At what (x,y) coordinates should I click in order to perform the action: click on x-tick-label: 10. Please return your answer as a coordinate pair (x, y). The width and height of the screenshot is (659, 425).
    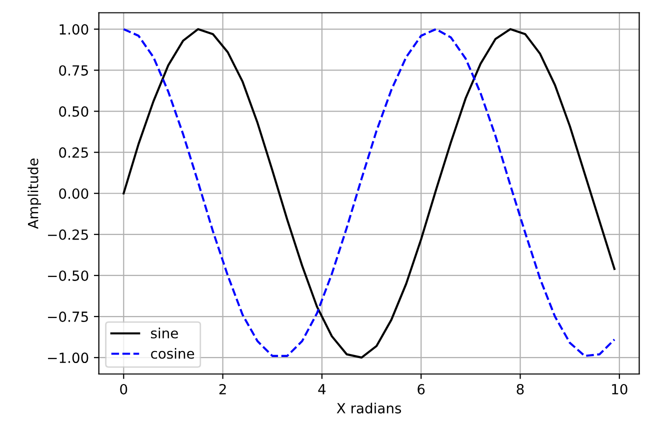
    Looking at the image, I should click on (620, 389).